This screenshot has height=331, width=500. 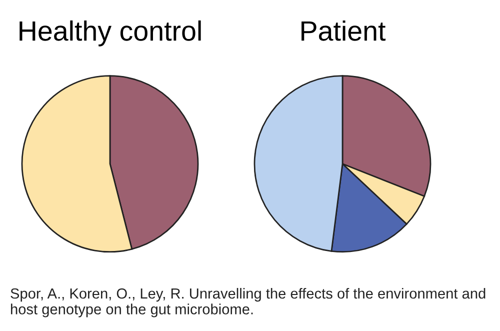 I want to click on text: Spor, A., Koren, O., Ley, R. Unravelling the effects of the environment and host genotype on the gut microbiome., so click(x=248, y=303).